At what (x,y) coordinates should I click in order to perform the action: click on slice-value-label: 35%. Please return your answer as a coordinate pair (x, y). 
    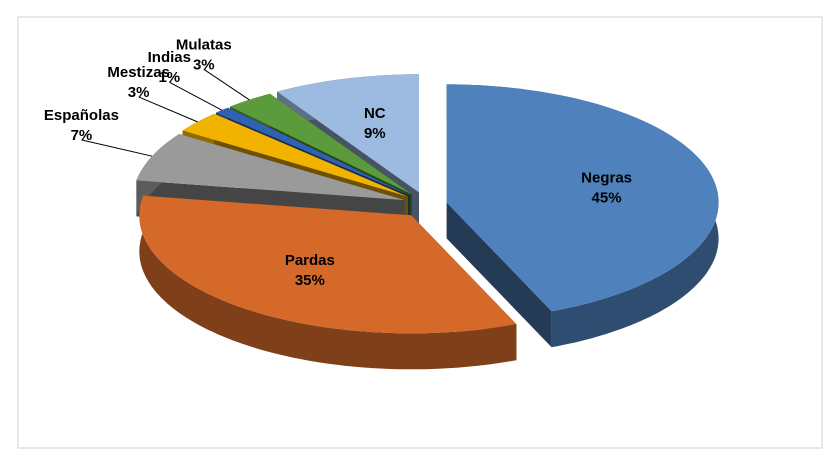
    Looking at the image, I should click on (310, 280).